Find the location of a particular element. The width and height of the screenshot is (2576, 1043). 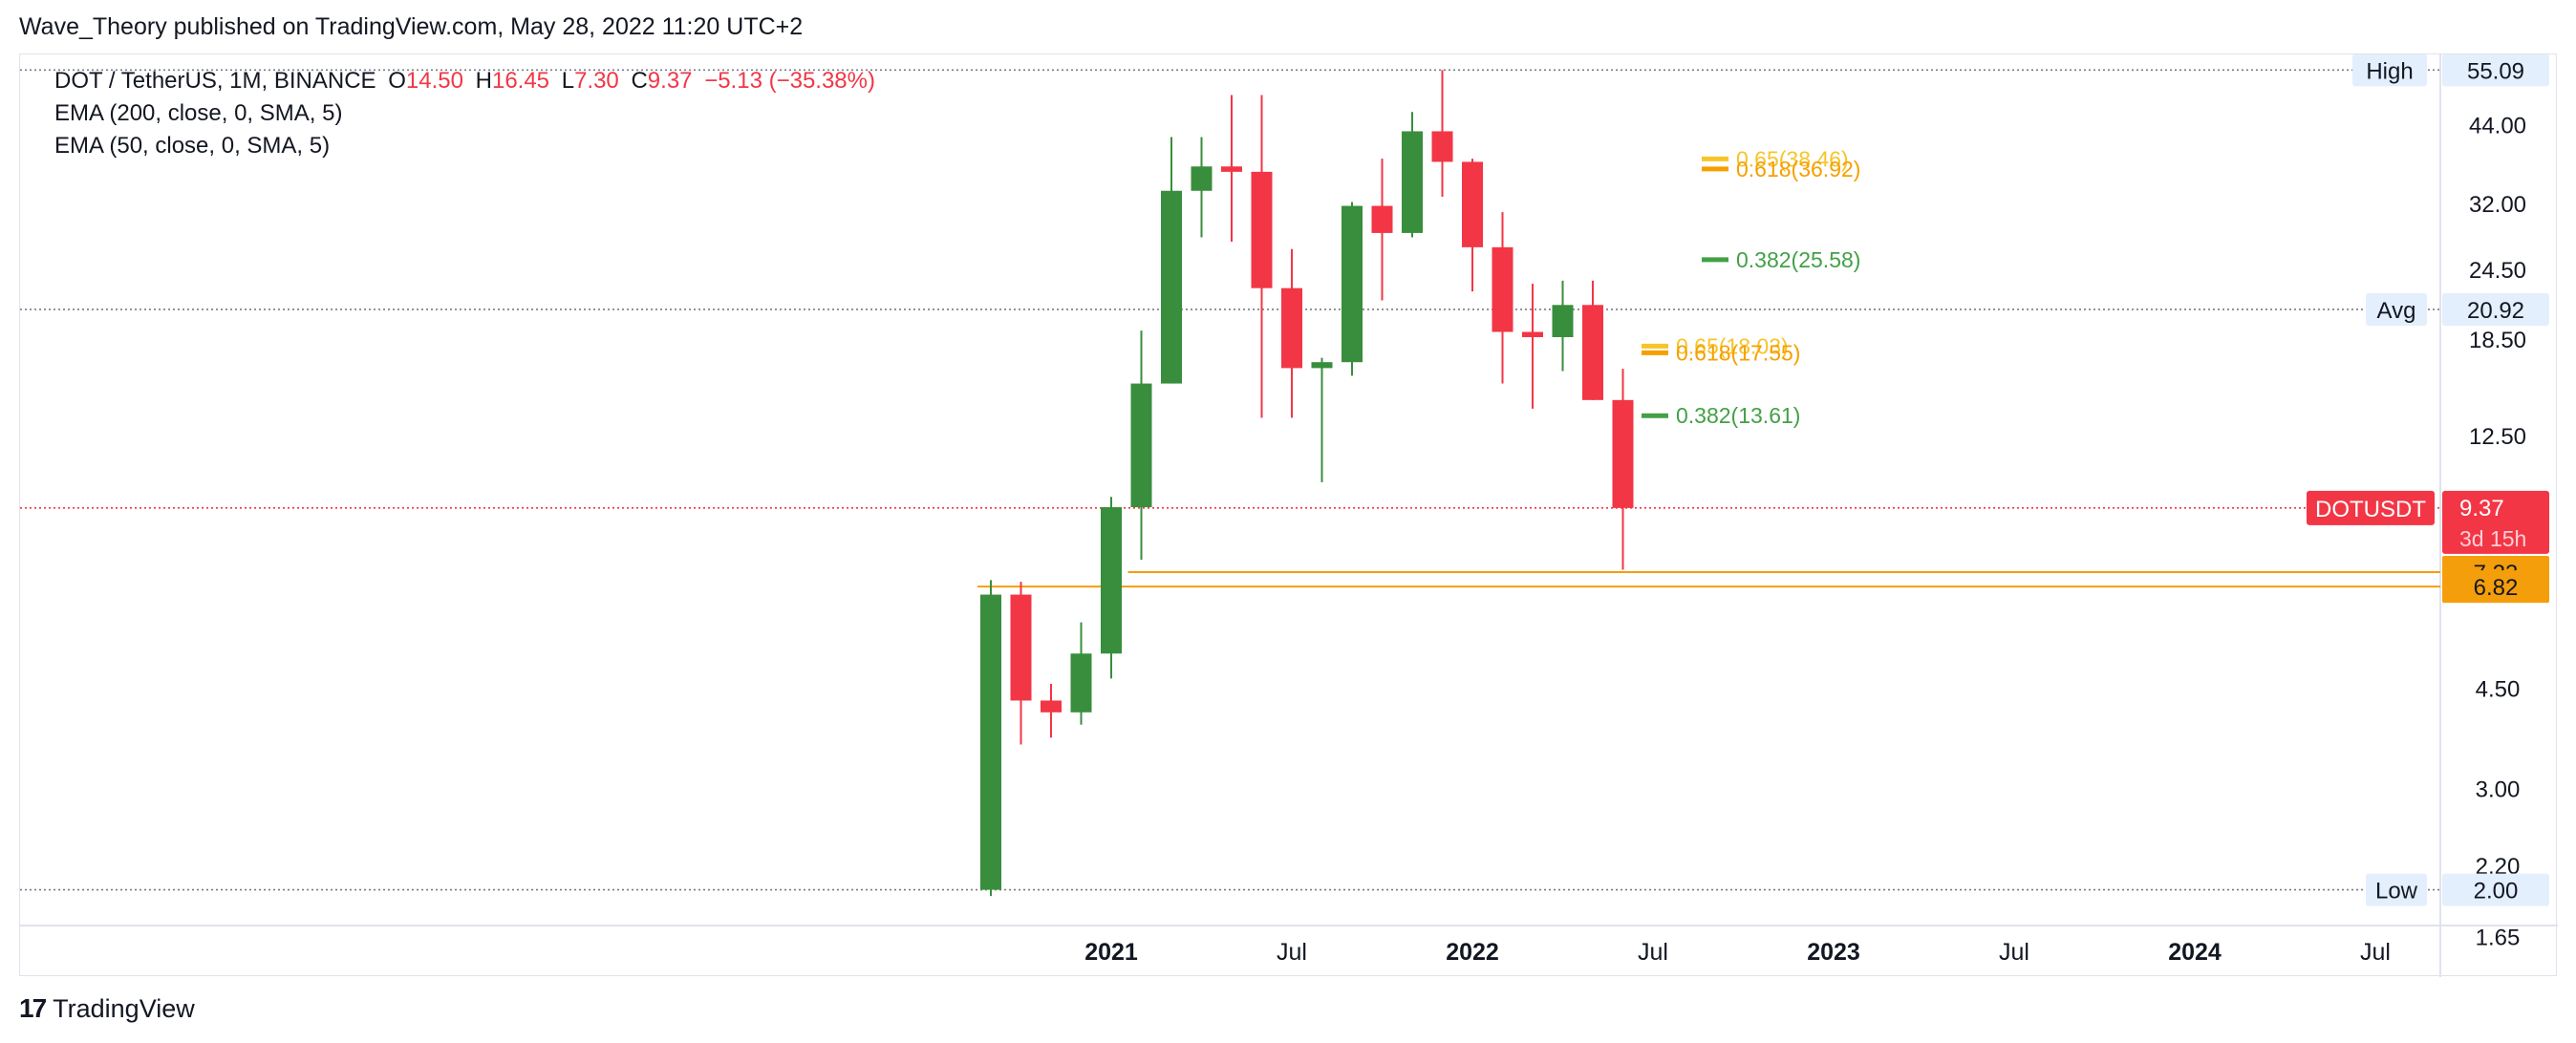

price-axis-tick: 4.50 is located at coordinates (2498, 690).